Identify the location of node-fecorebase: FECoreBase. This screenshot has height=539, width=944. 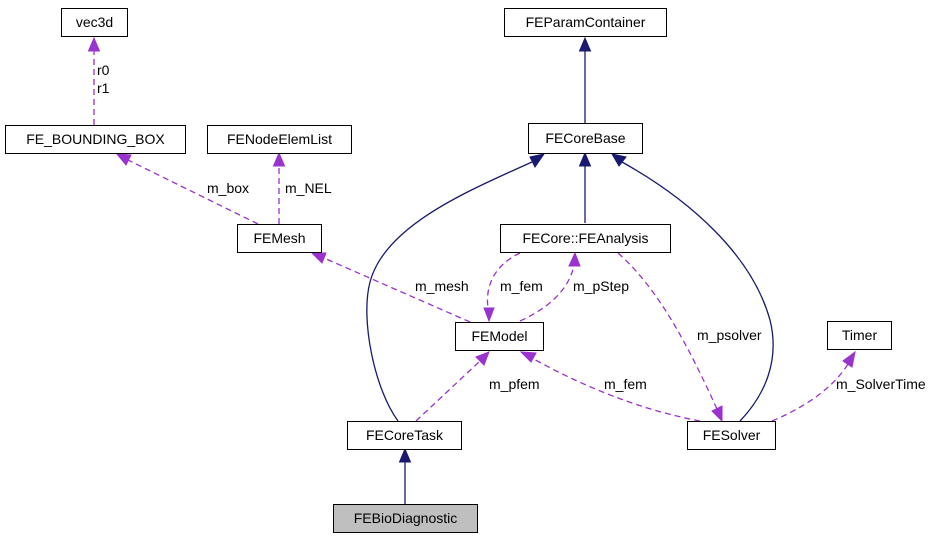
(585, 138).